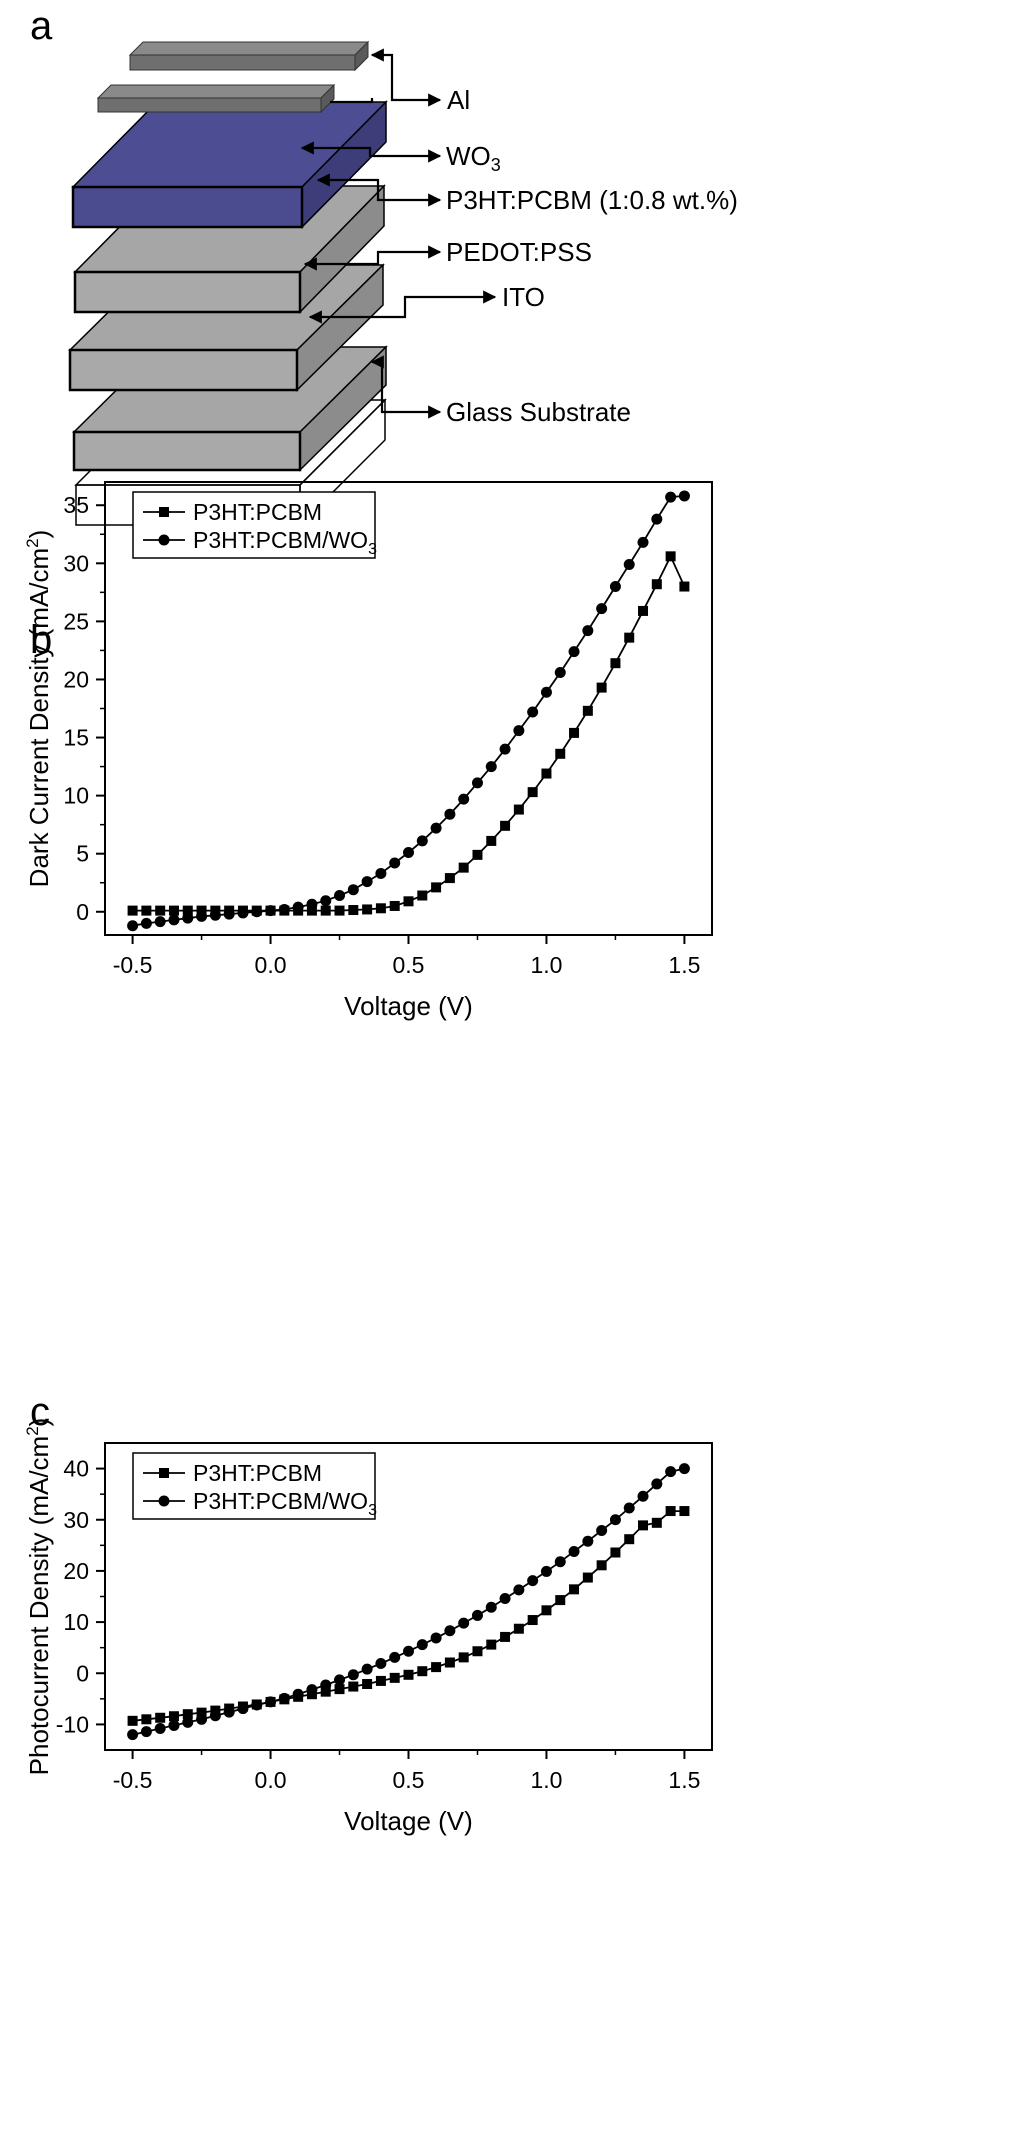 The height and width of the screenshot is (2154, 1010). What do you see at coordinates (280, 1501) in the screenshot?
I see `legend-label-main: P3HT:PCBM/WO` at bounding box center [280, 1501].